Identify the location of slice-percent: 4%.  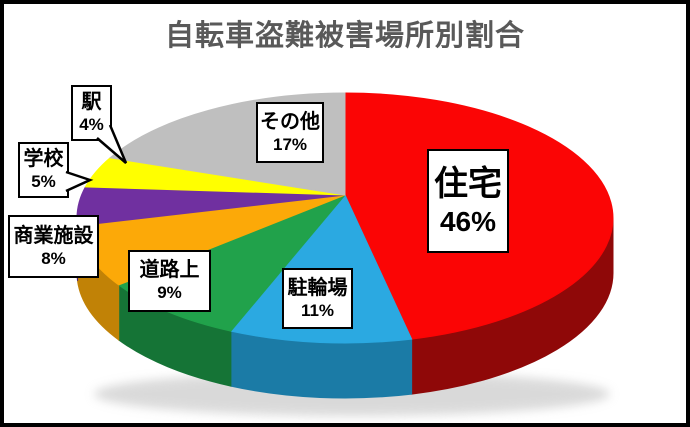
(91, 125).